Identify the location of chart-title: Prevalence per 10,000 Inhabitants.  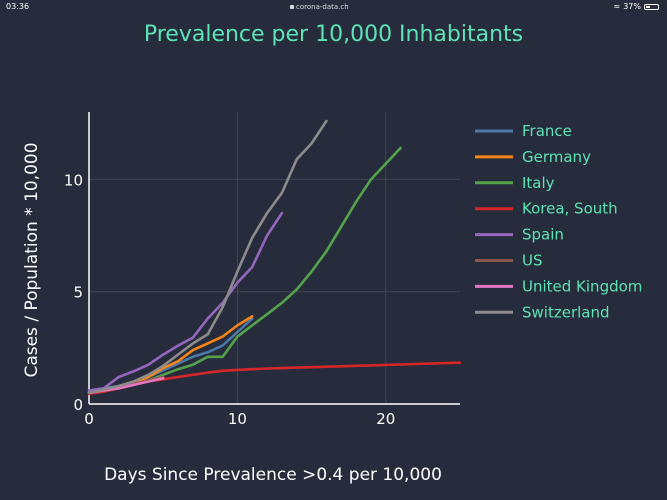
(333, 34).